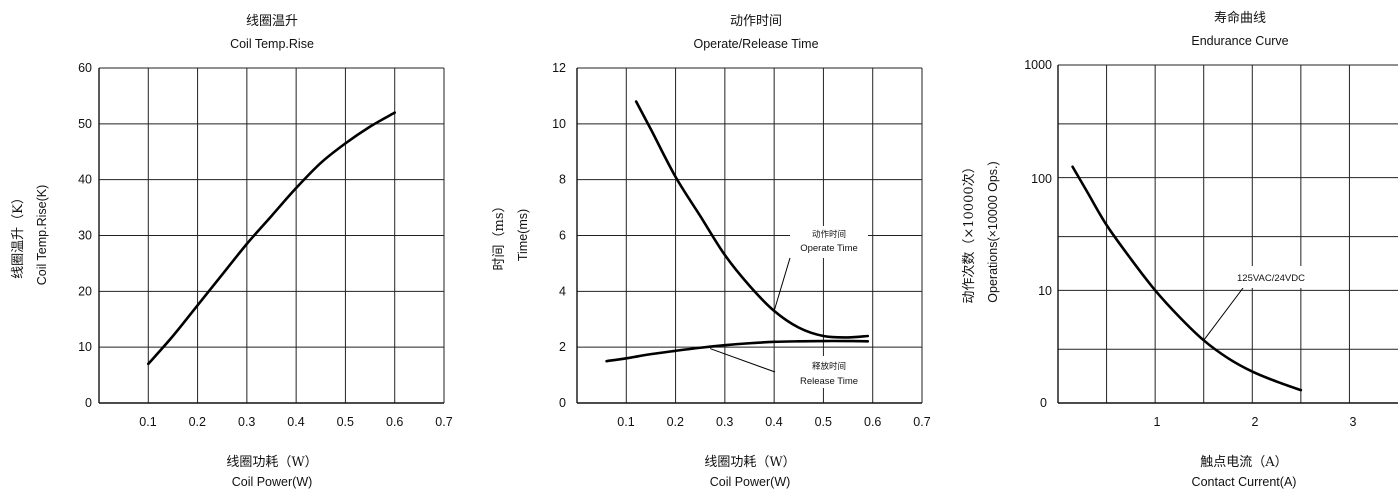 The height and width of the screenshot is (493, 1398). I want to click on endurance-x-ticks: 1 2 3, so click(1255, 422).